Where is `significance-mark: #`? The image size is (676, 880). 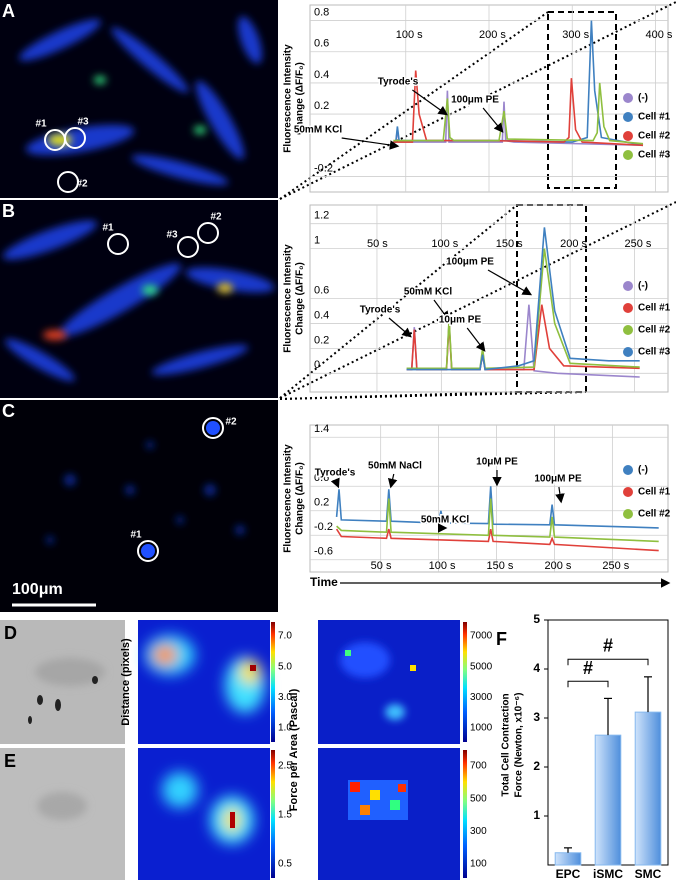
significance-mark: # is located at coordinates (588, 668).